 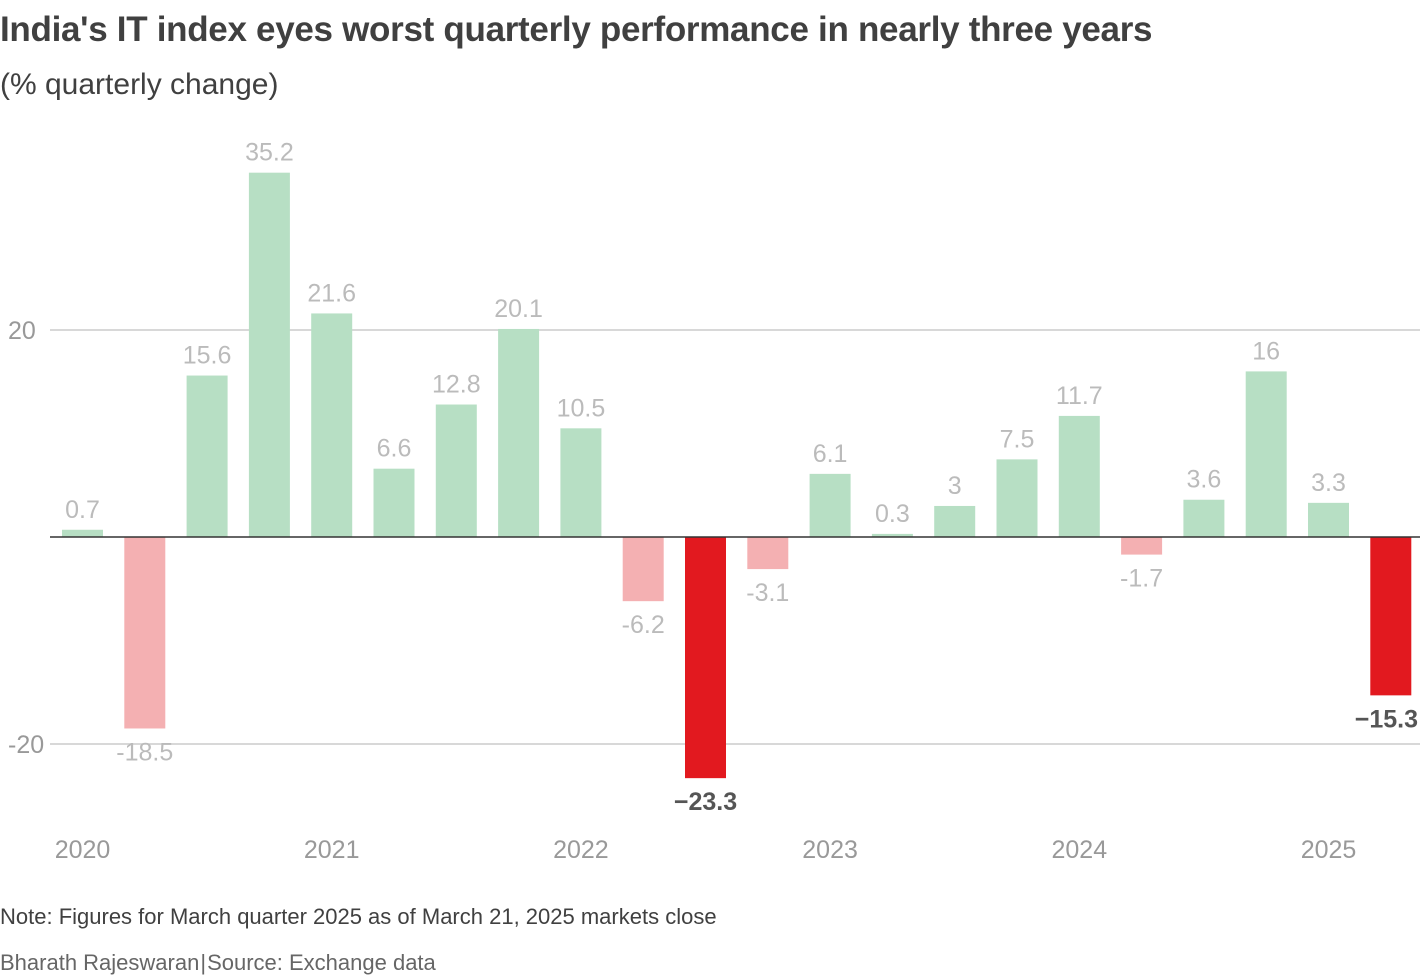 What do you see at coordinates (144, 752) in the screenshot?
I see `bar-value-label: -18.5` at bounding box center [144, 752].